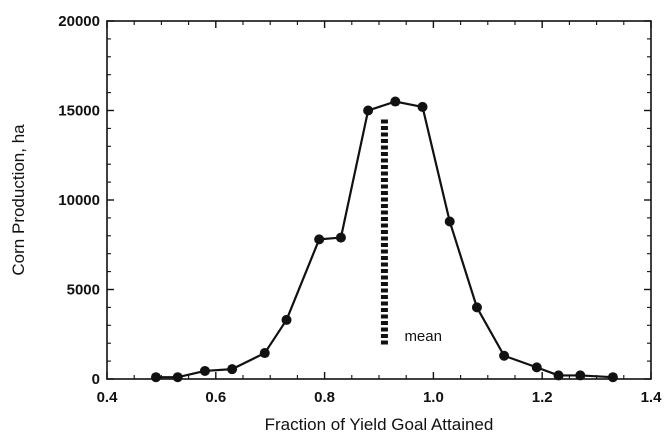 The height and width of the screenshot is (438, 667). Describe the element at coordinates (433, 397) in the screenshot. I see `x-tick-label: 1.0` at that location.